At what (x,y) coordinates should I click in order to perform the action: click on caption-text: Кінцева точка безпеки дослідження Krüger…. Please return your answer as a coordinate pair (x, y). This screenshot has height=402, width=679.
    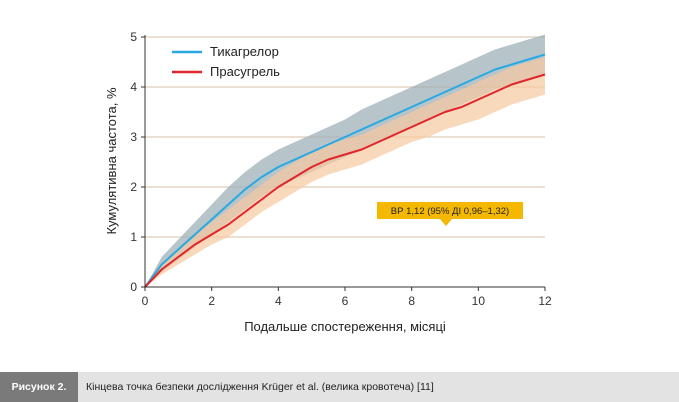
    Looking at the image, I should click on (260, 387).